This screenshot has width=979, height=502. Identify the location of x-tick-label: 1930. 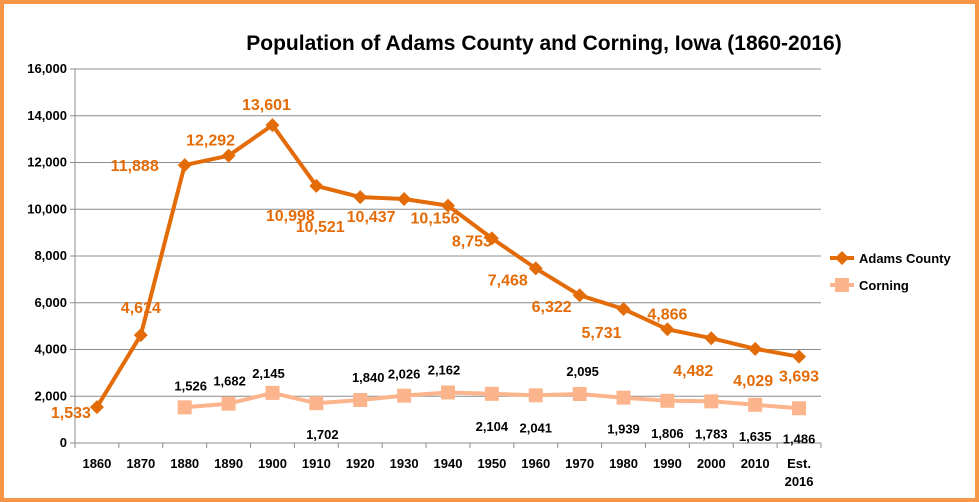
(404, 463).